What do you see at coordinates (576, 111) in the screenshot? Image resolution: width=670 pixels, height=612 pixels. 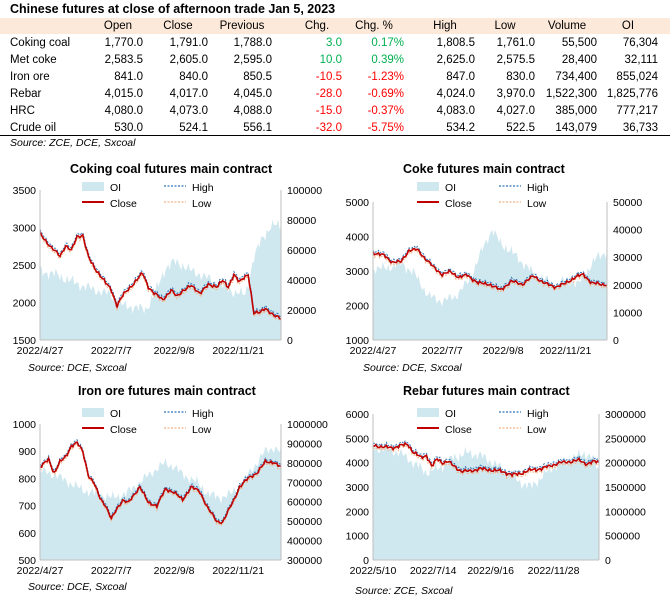 I see `cell-volume: 385,000` at bounding box center [576, 111].